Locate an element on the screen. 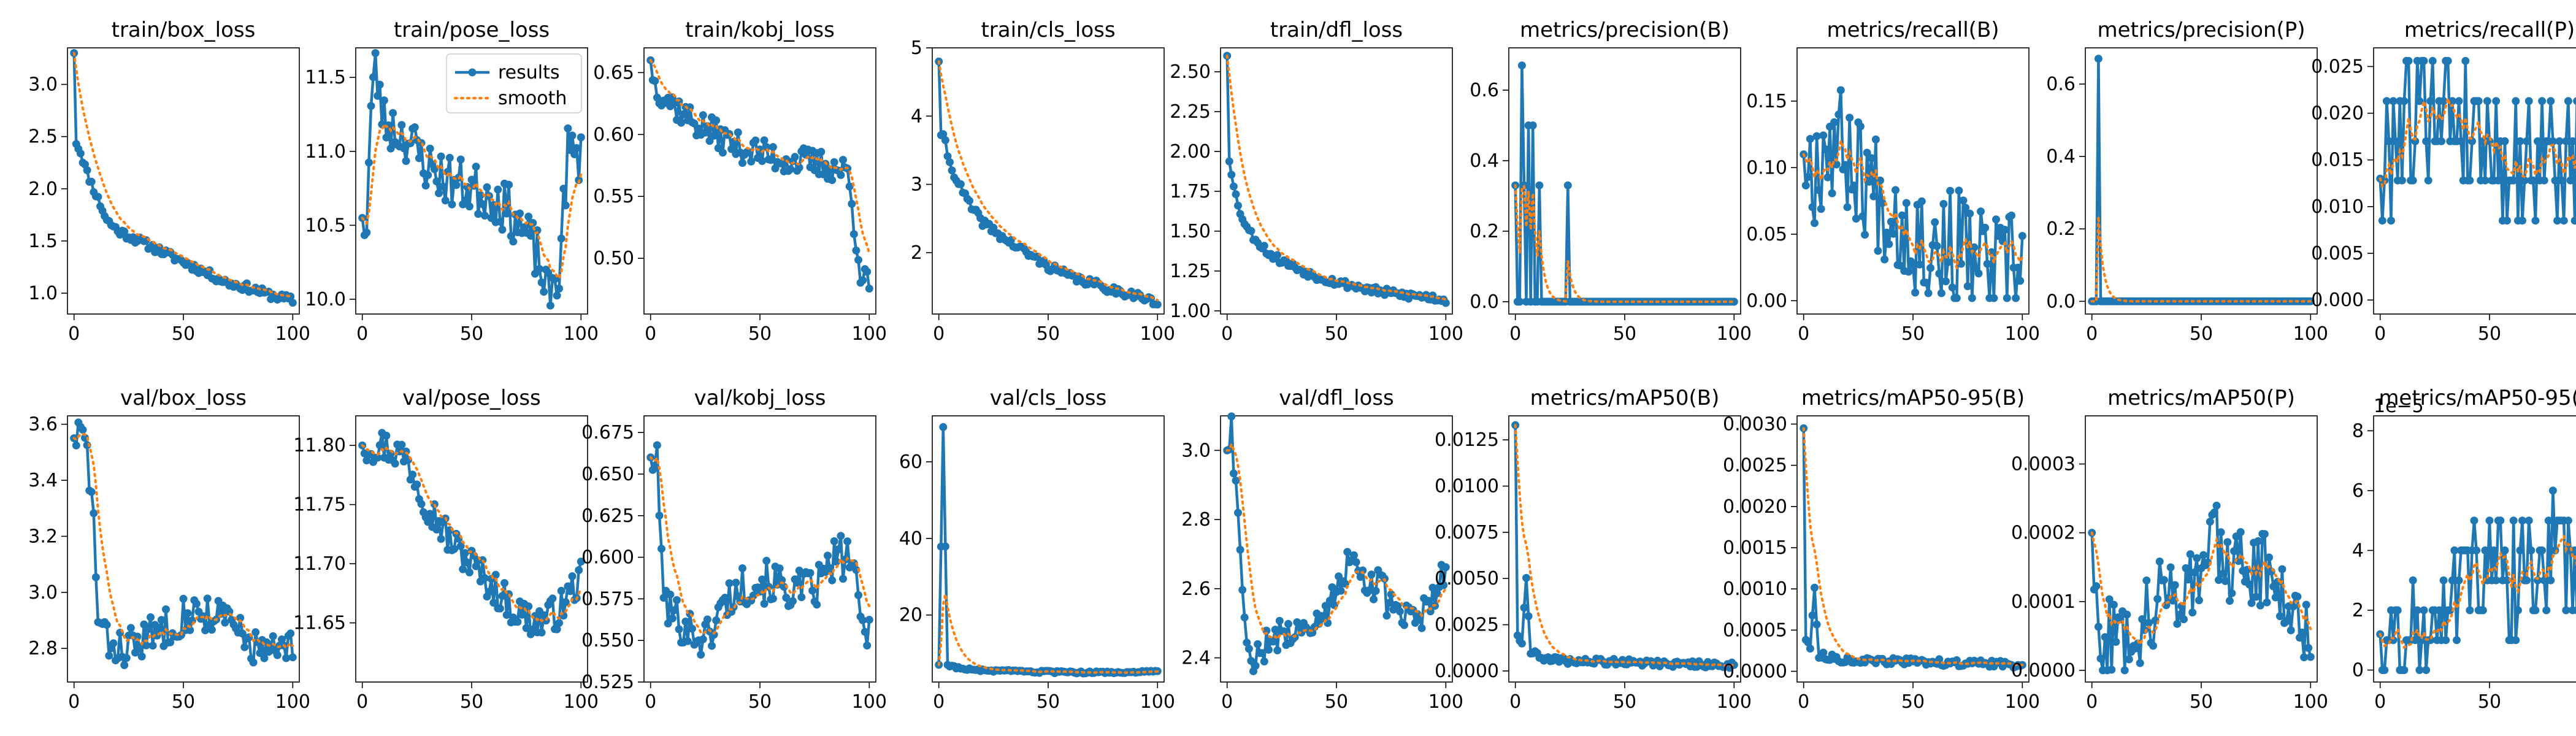 The width and height of the screenshot is (2576, 736). y-tick-label: 3.0 is located at coordinates (43, 85).